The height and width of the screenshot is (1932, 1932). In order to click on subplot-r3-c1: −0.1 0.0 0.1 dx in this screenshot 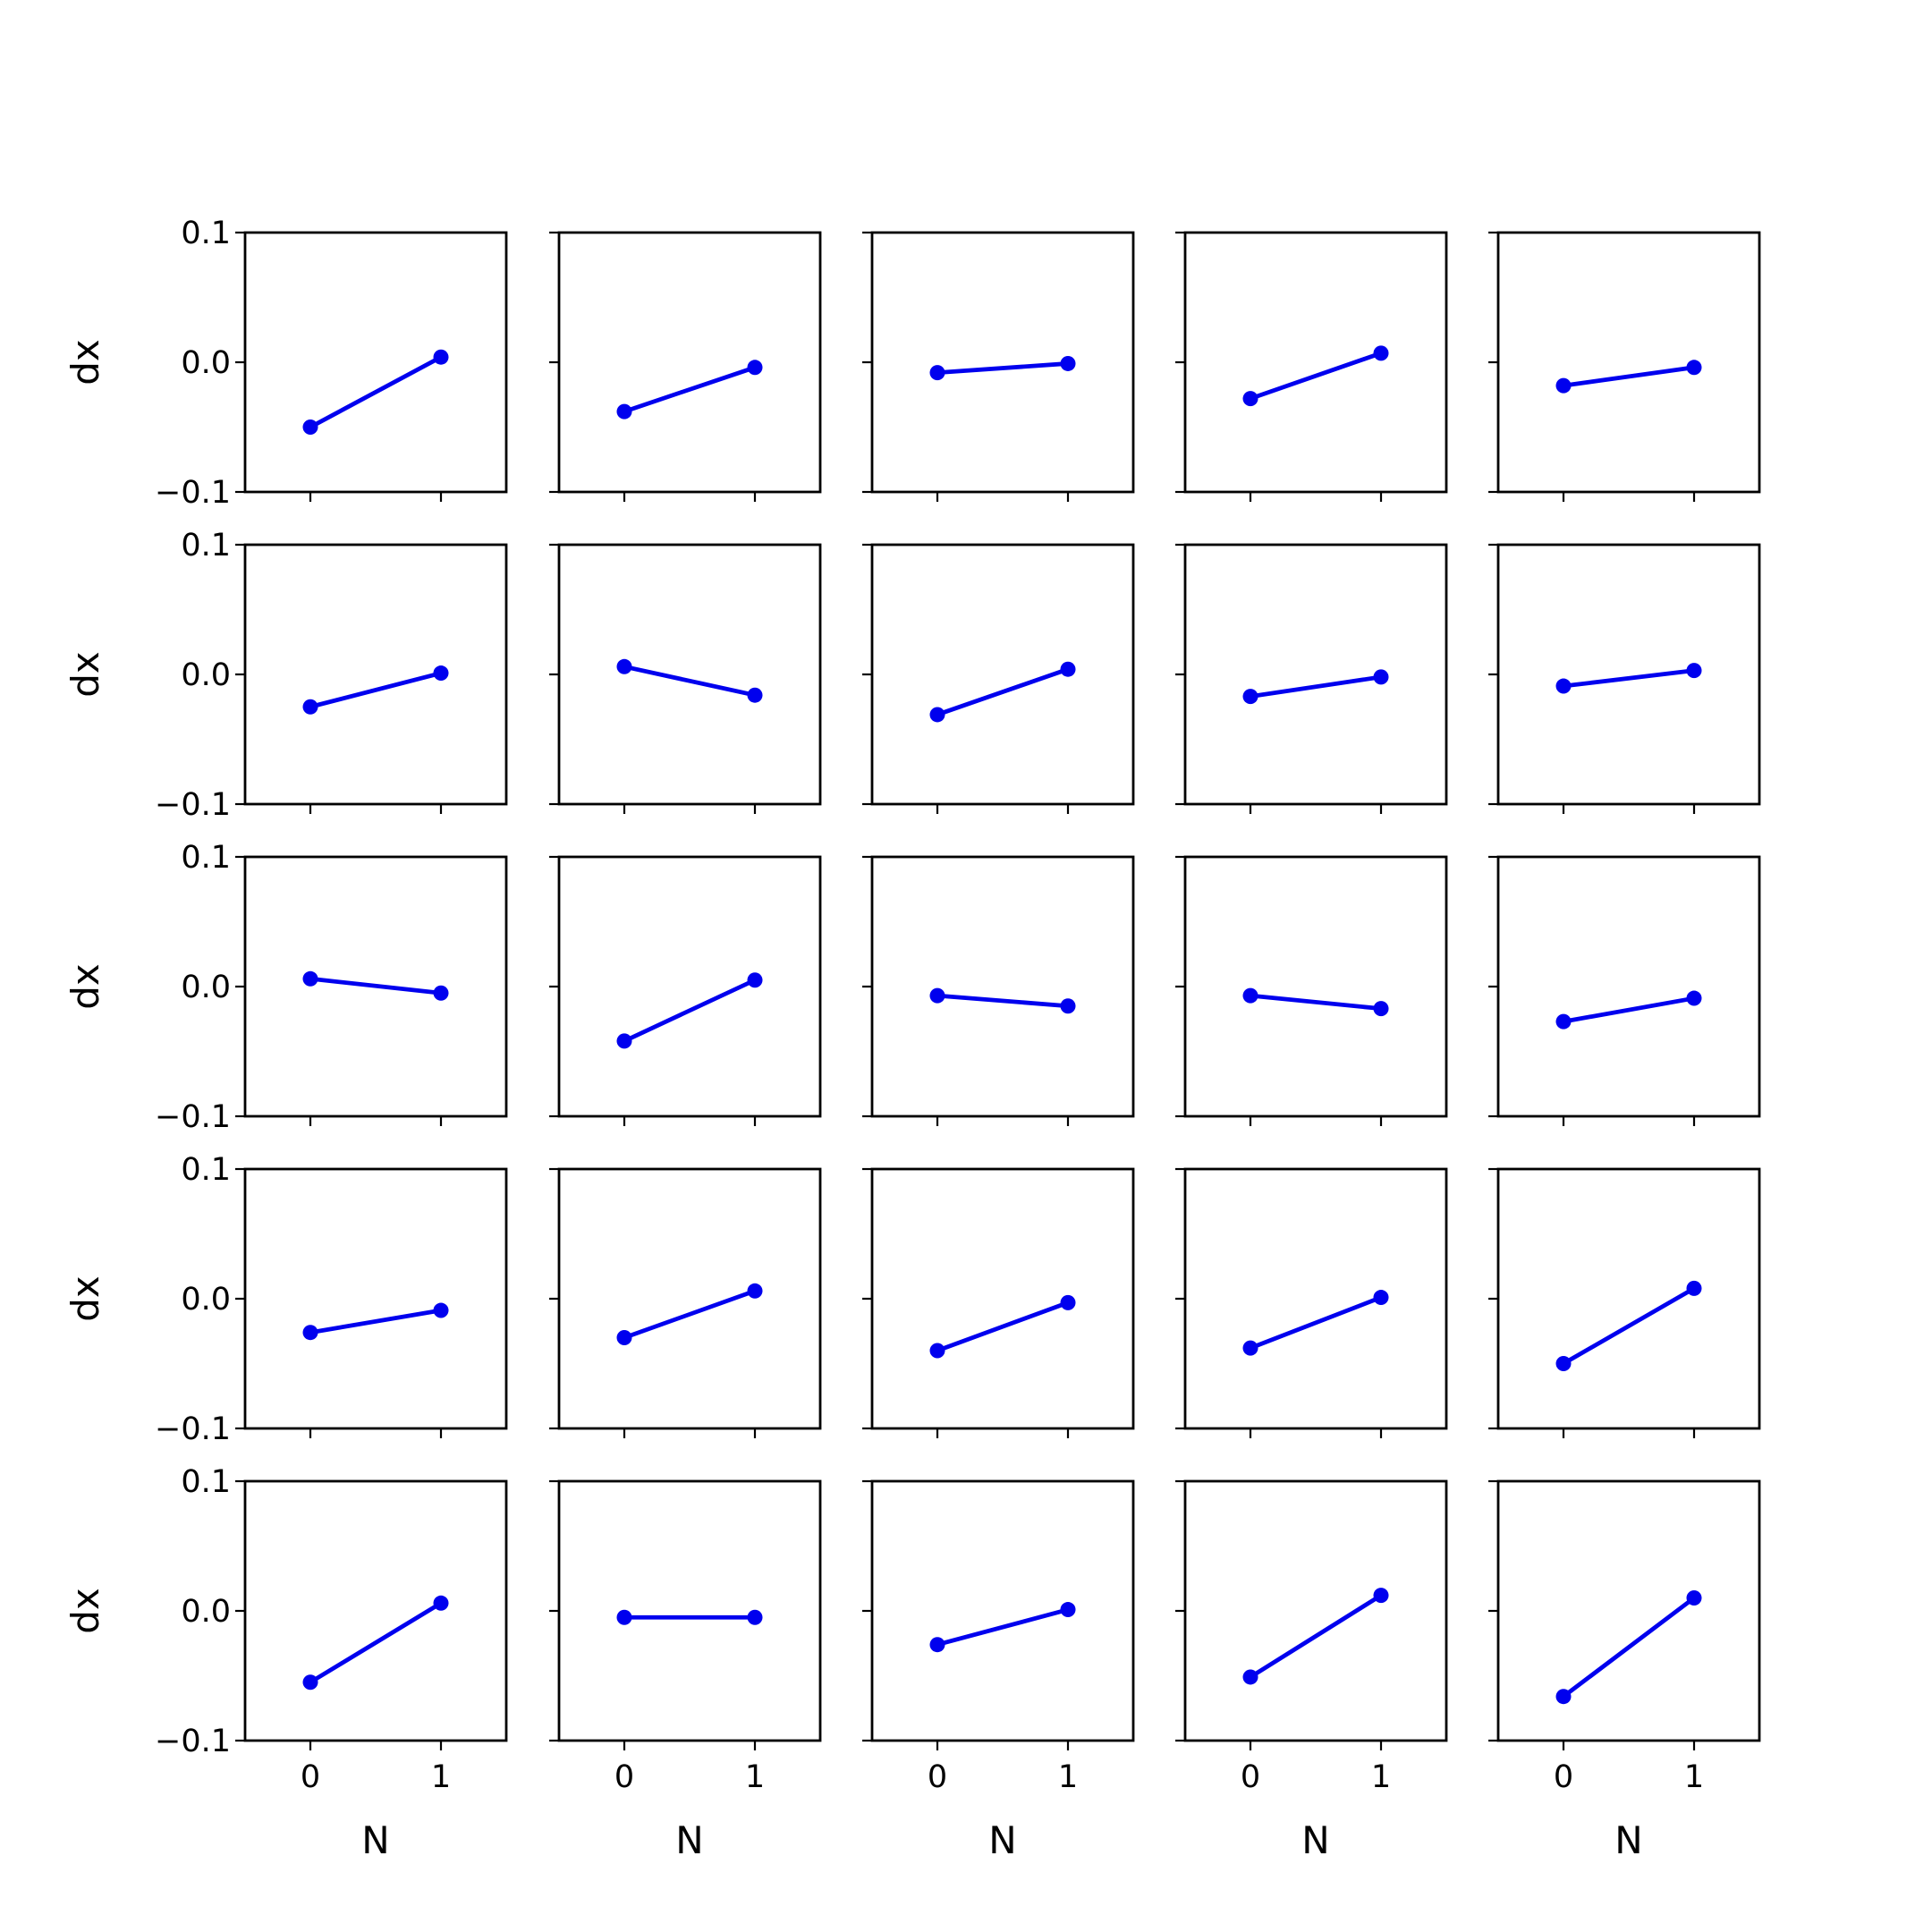, I will do `click(286, 987)`.